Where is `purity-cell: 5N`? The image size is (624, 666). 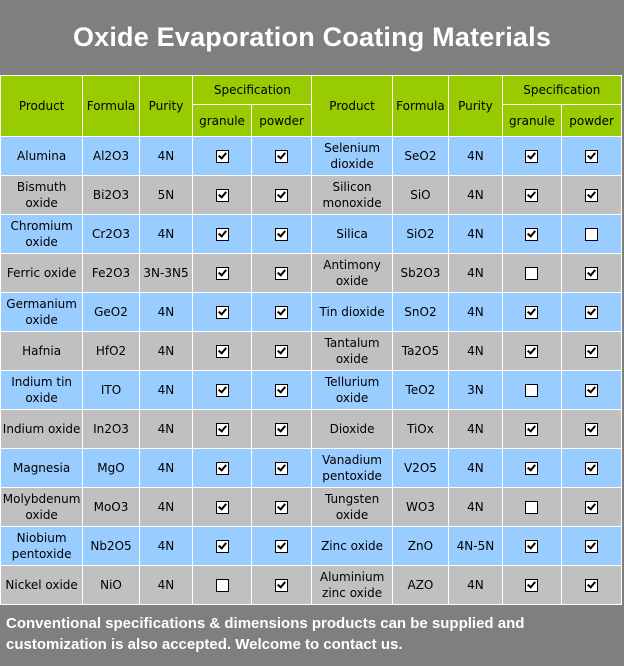 purity-cell: 5N is located at coordinates (166, 195).